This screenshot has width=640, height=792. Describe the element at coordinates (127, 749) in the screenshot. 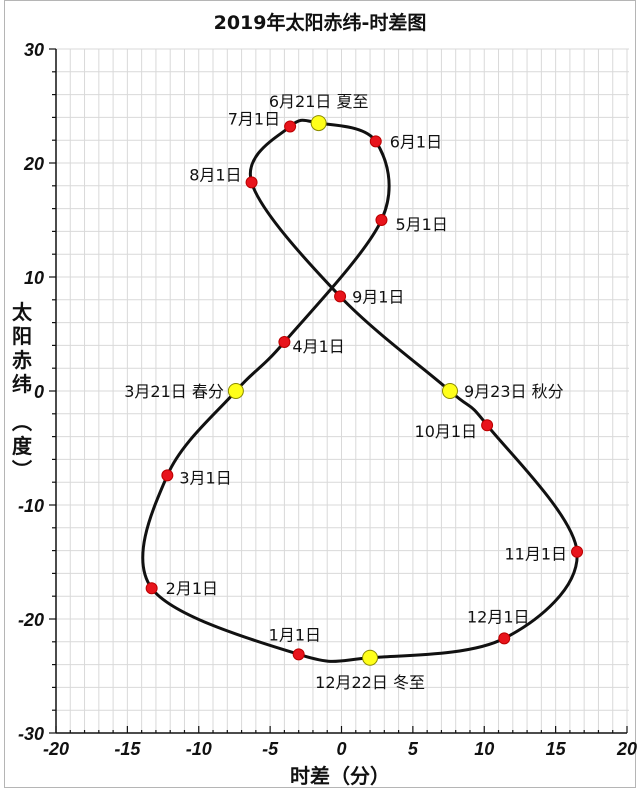

I see `x-tick-label: -15` at that location.